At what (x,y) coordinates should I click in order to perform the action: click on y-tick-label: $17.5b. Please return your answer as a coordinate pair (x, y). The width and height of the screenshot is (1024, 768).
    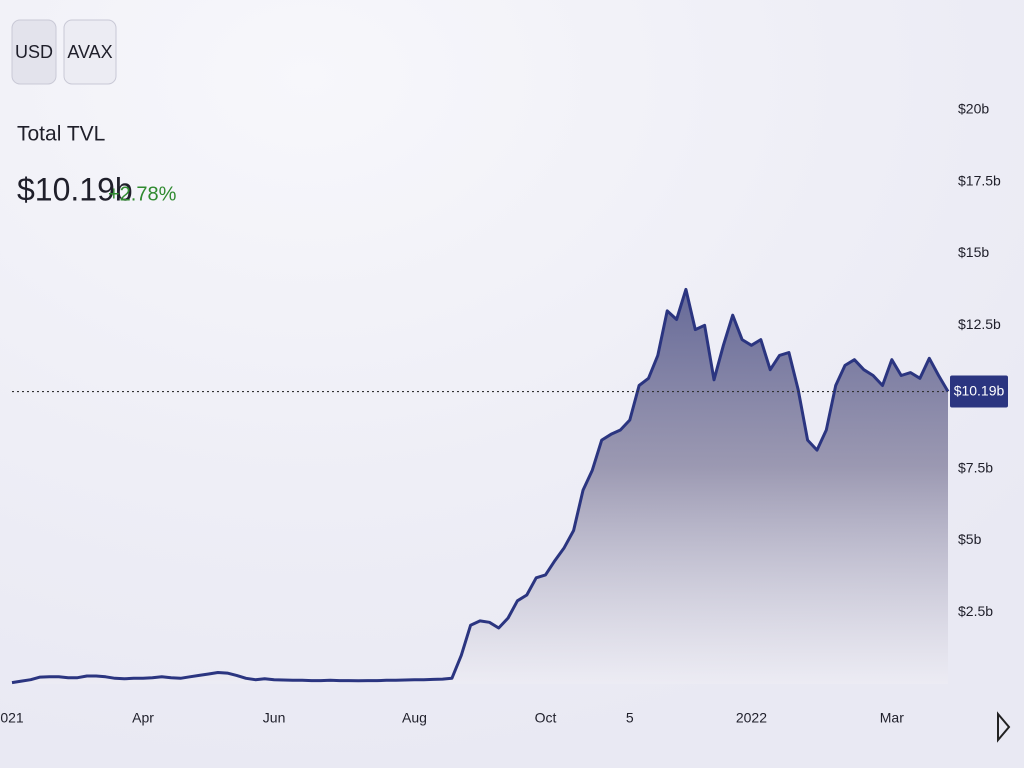
    Looking at the image, I should click on (979, 180).